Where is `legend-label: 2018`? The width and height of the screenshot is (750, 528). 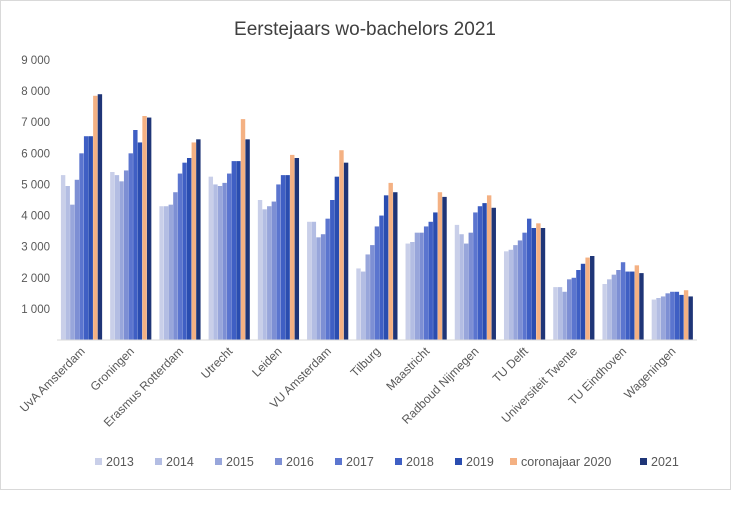
legend-label: 2018 is located at coordinates (420, 462).